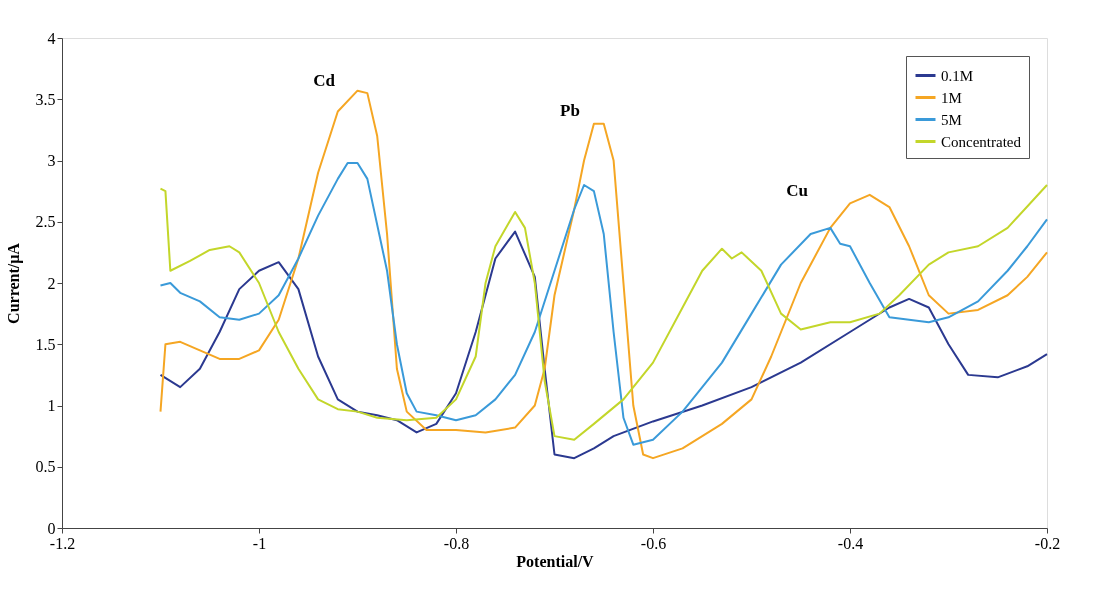 The height and width of the screenshot is (603, 1114). Describe the element at coordinates (555, 561) in the screenshot. I see `x-axis-title: Potential/V` at that location.